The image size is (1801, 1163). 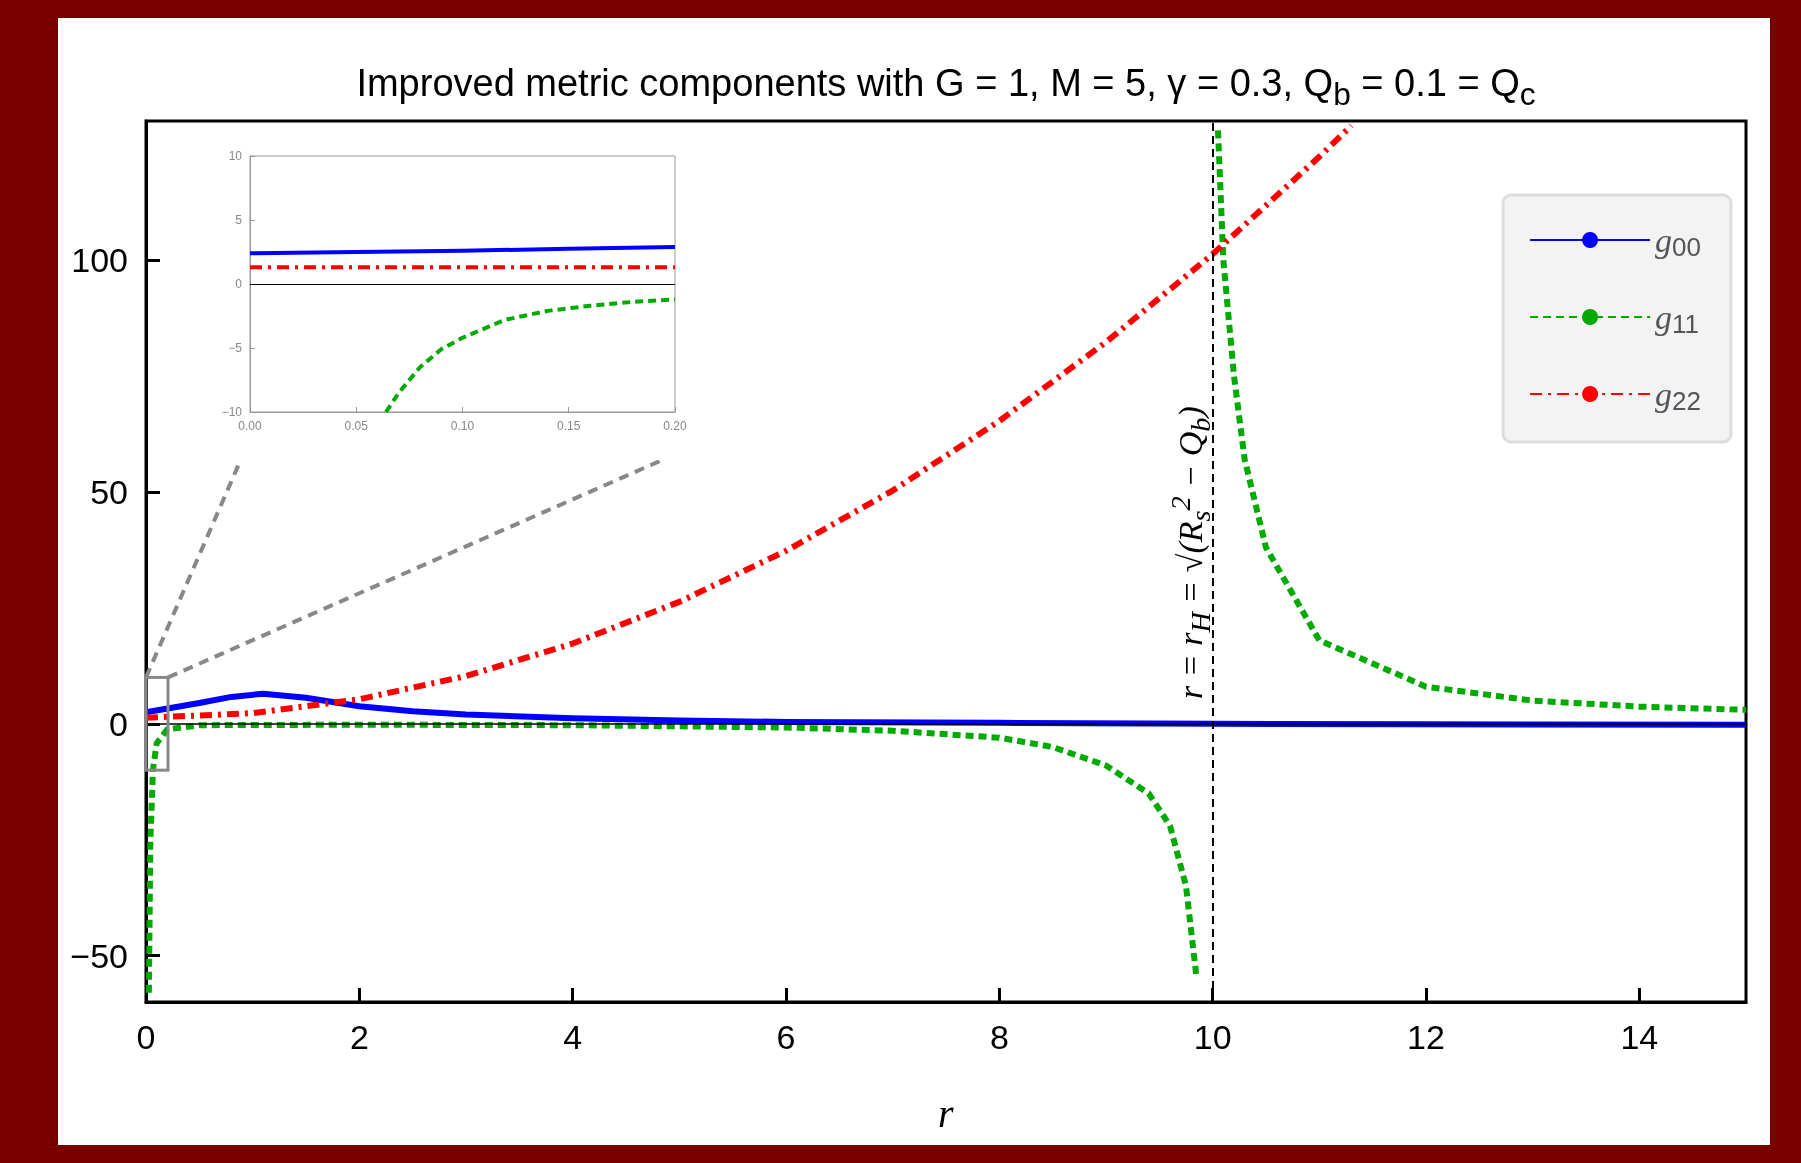 I want to click on x-tick-label: 0, so click(x=146, y=1037).